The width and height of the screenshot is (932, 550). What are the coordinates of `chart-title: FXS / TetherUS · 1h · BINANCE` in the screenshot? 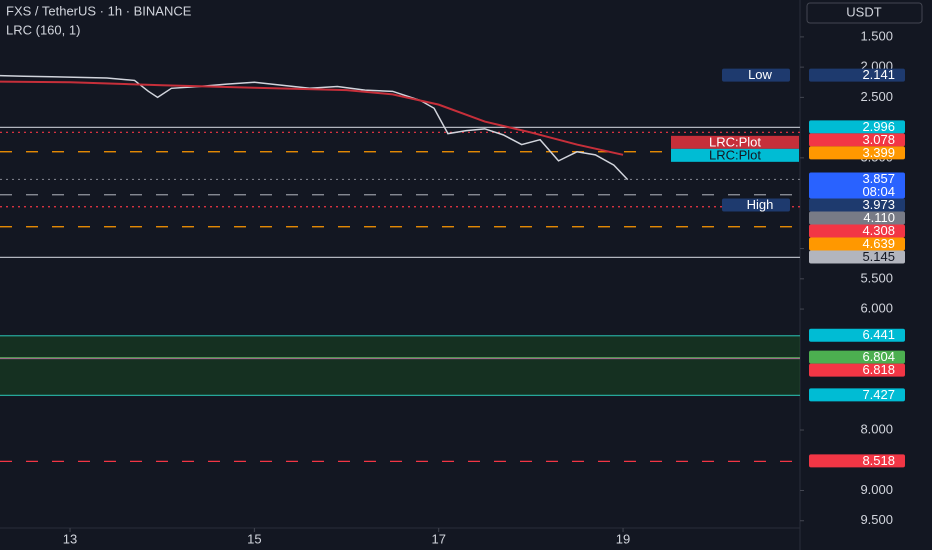 It's located at (99, 10).